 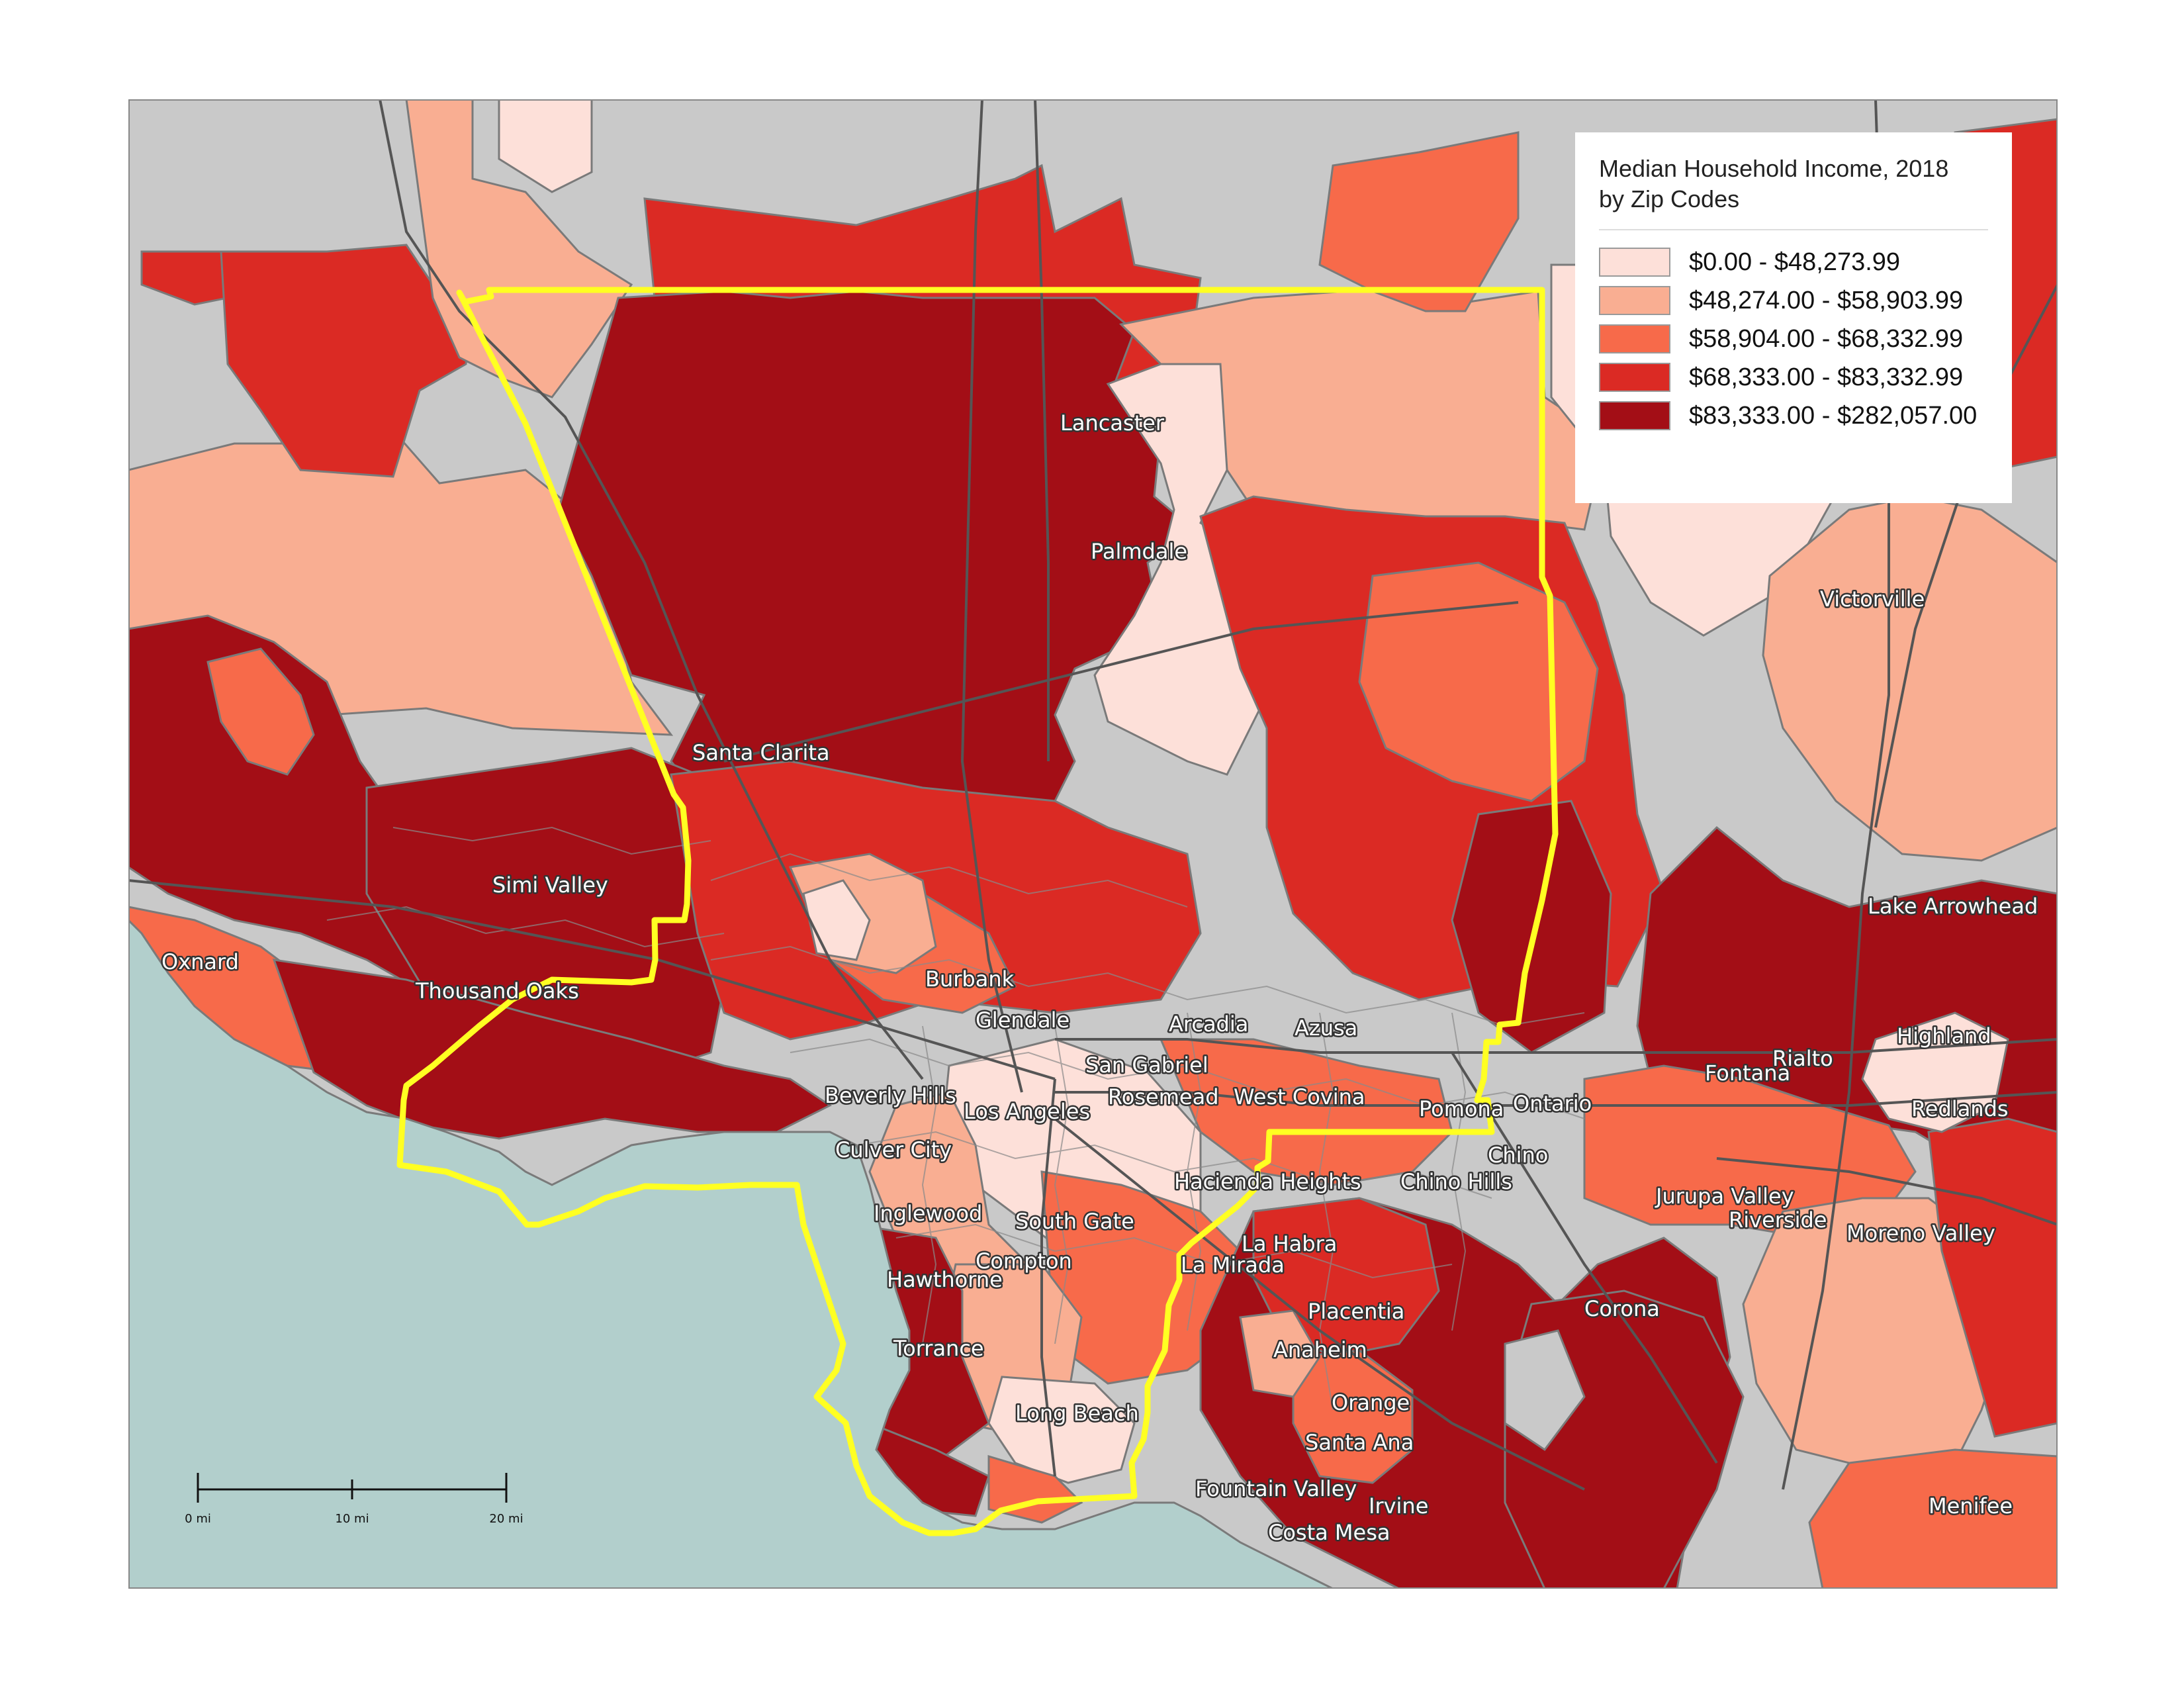 What do you see at coordinates (1139, 551) in the screenshot?
I see `place-label-palmdale: Palmdale` at bounding box center [1139, 551].